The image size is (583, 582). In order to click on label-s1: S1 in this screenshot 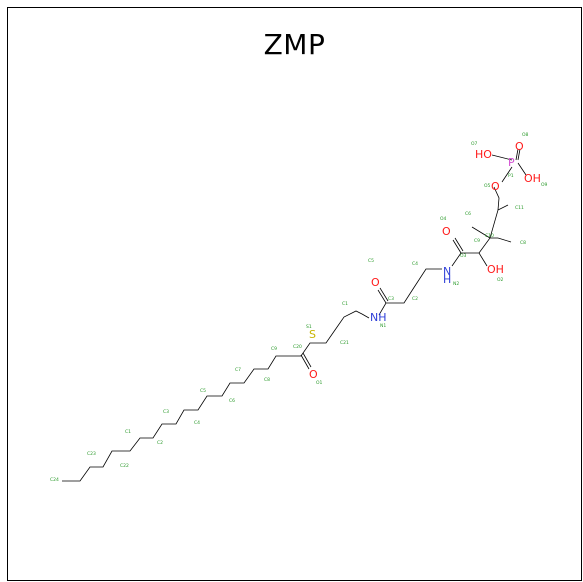, I will do `click(309, 327)`.